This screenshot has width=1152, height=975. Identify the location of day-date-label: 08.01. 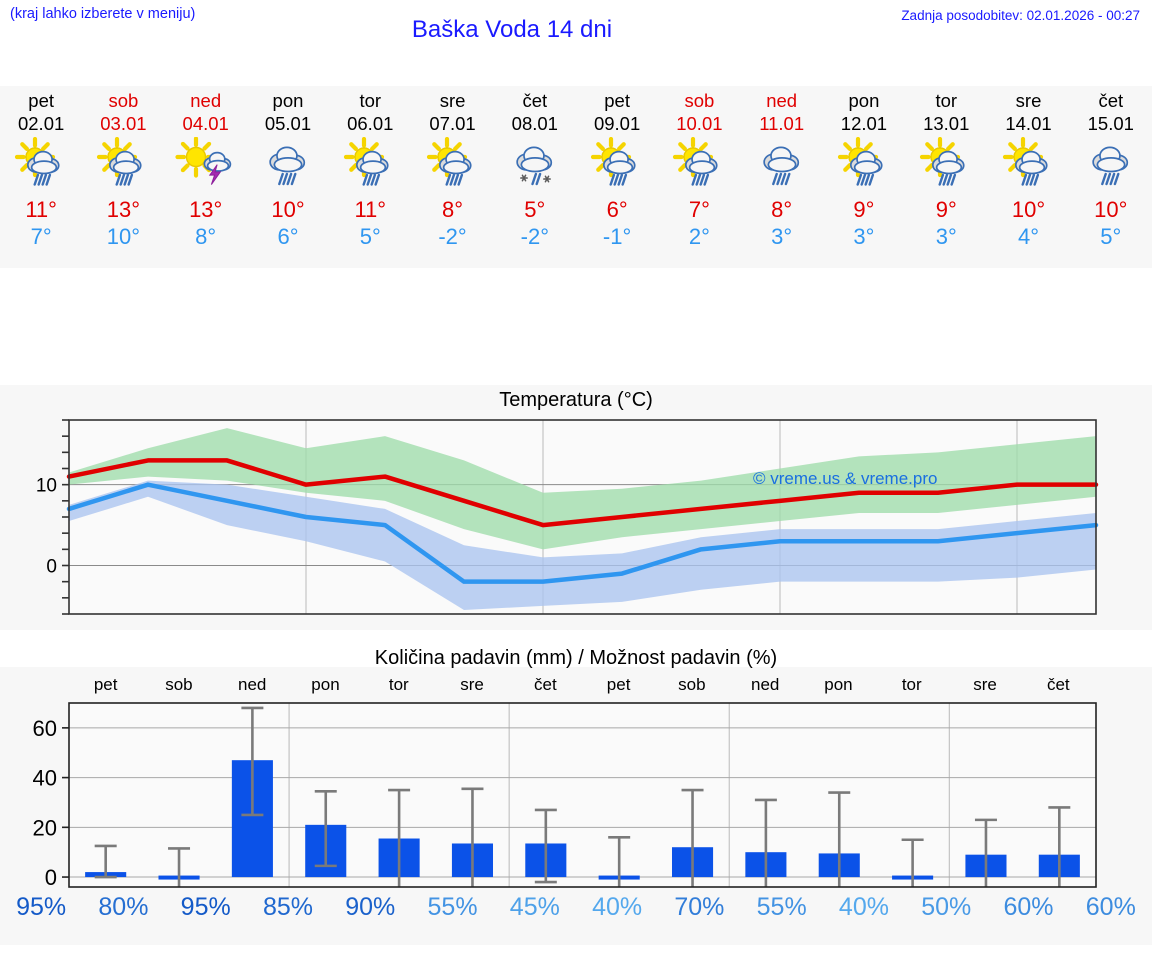
(534, 123).